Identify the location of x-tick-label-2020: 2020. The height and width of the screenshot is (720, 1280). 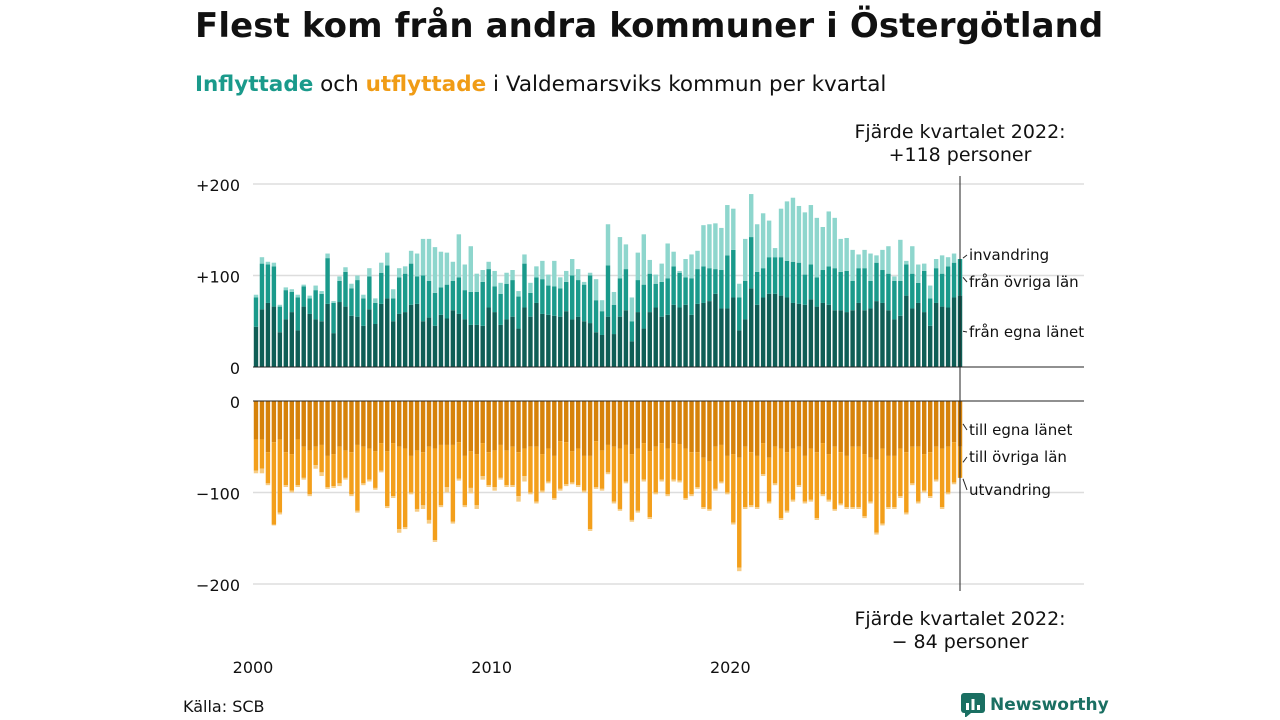
(730, 667).